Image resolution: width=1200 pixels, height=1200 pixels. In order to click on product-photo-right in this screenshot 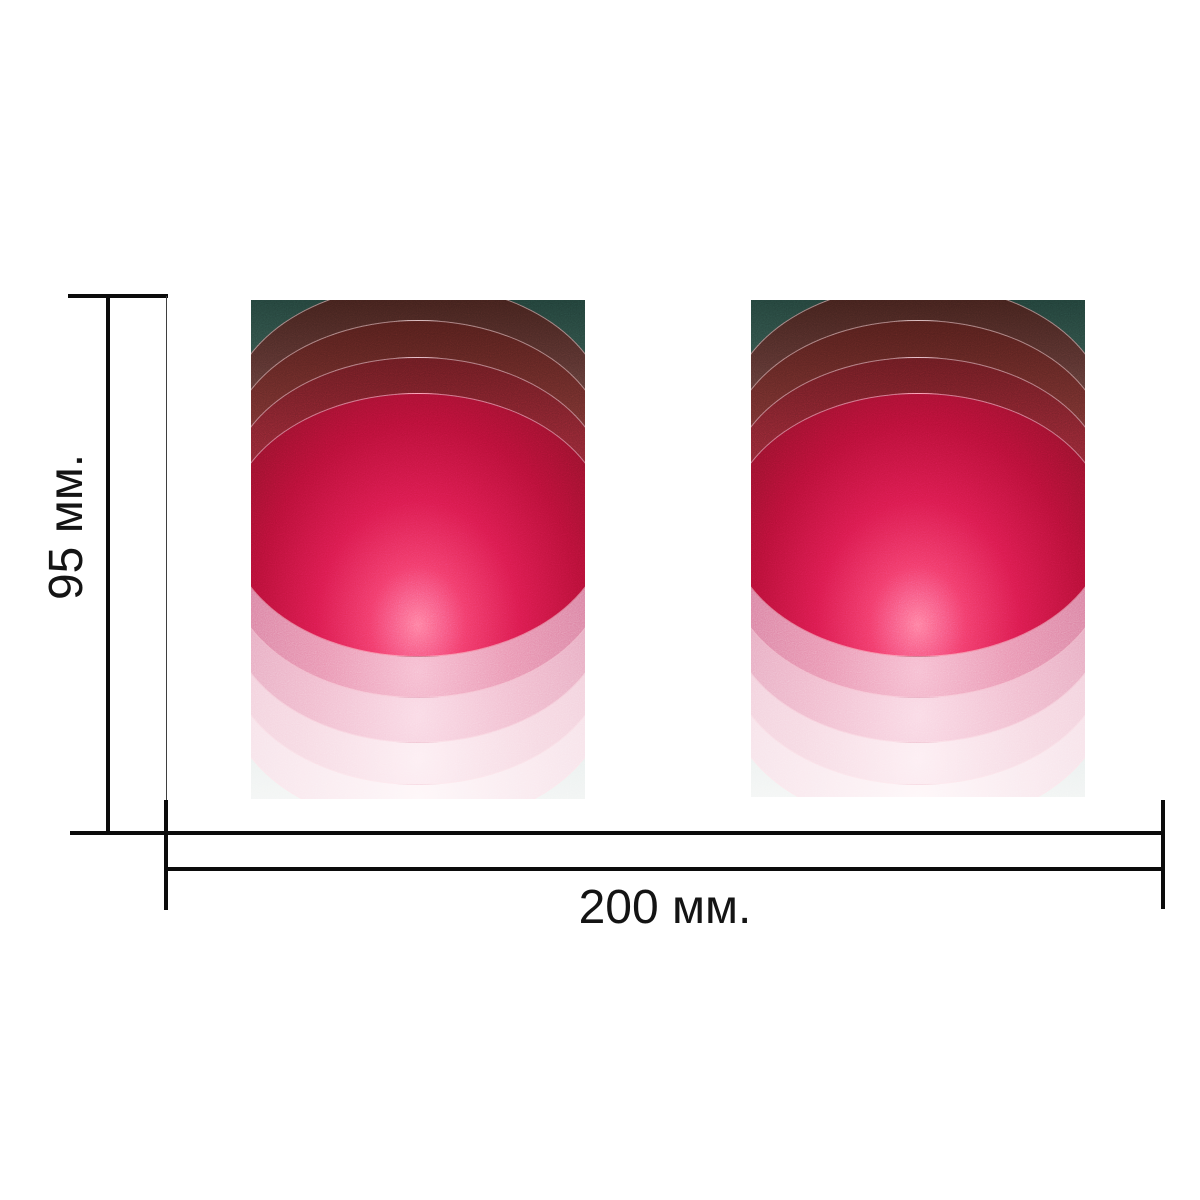, I will do `click(918, 548)`.